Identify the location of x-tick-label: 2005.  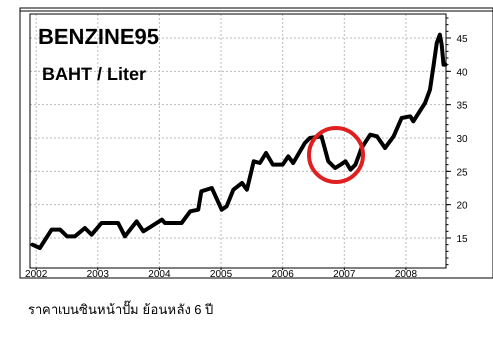
(221, 274).